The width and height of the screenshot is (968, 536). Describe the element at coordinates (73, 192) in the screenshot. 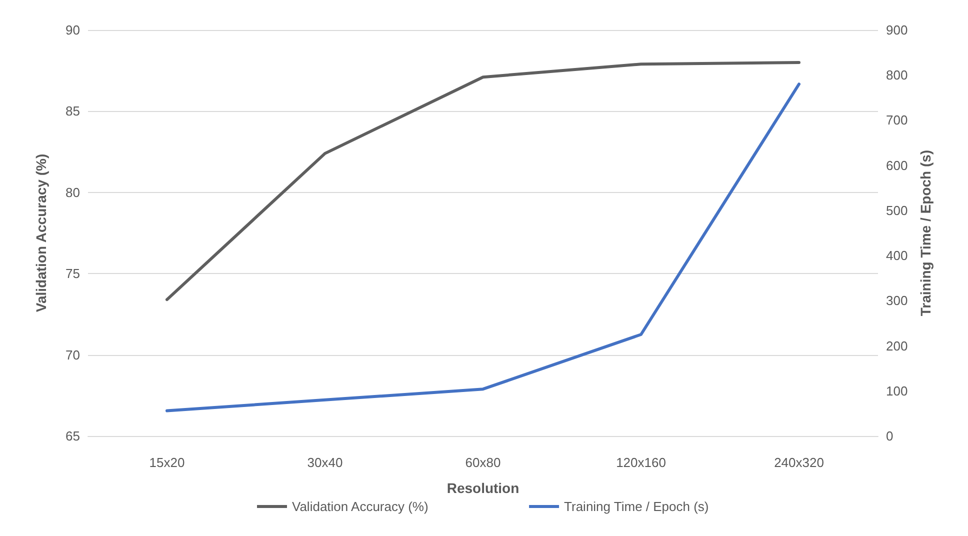

I see `y-tick-label: 80` at that location.